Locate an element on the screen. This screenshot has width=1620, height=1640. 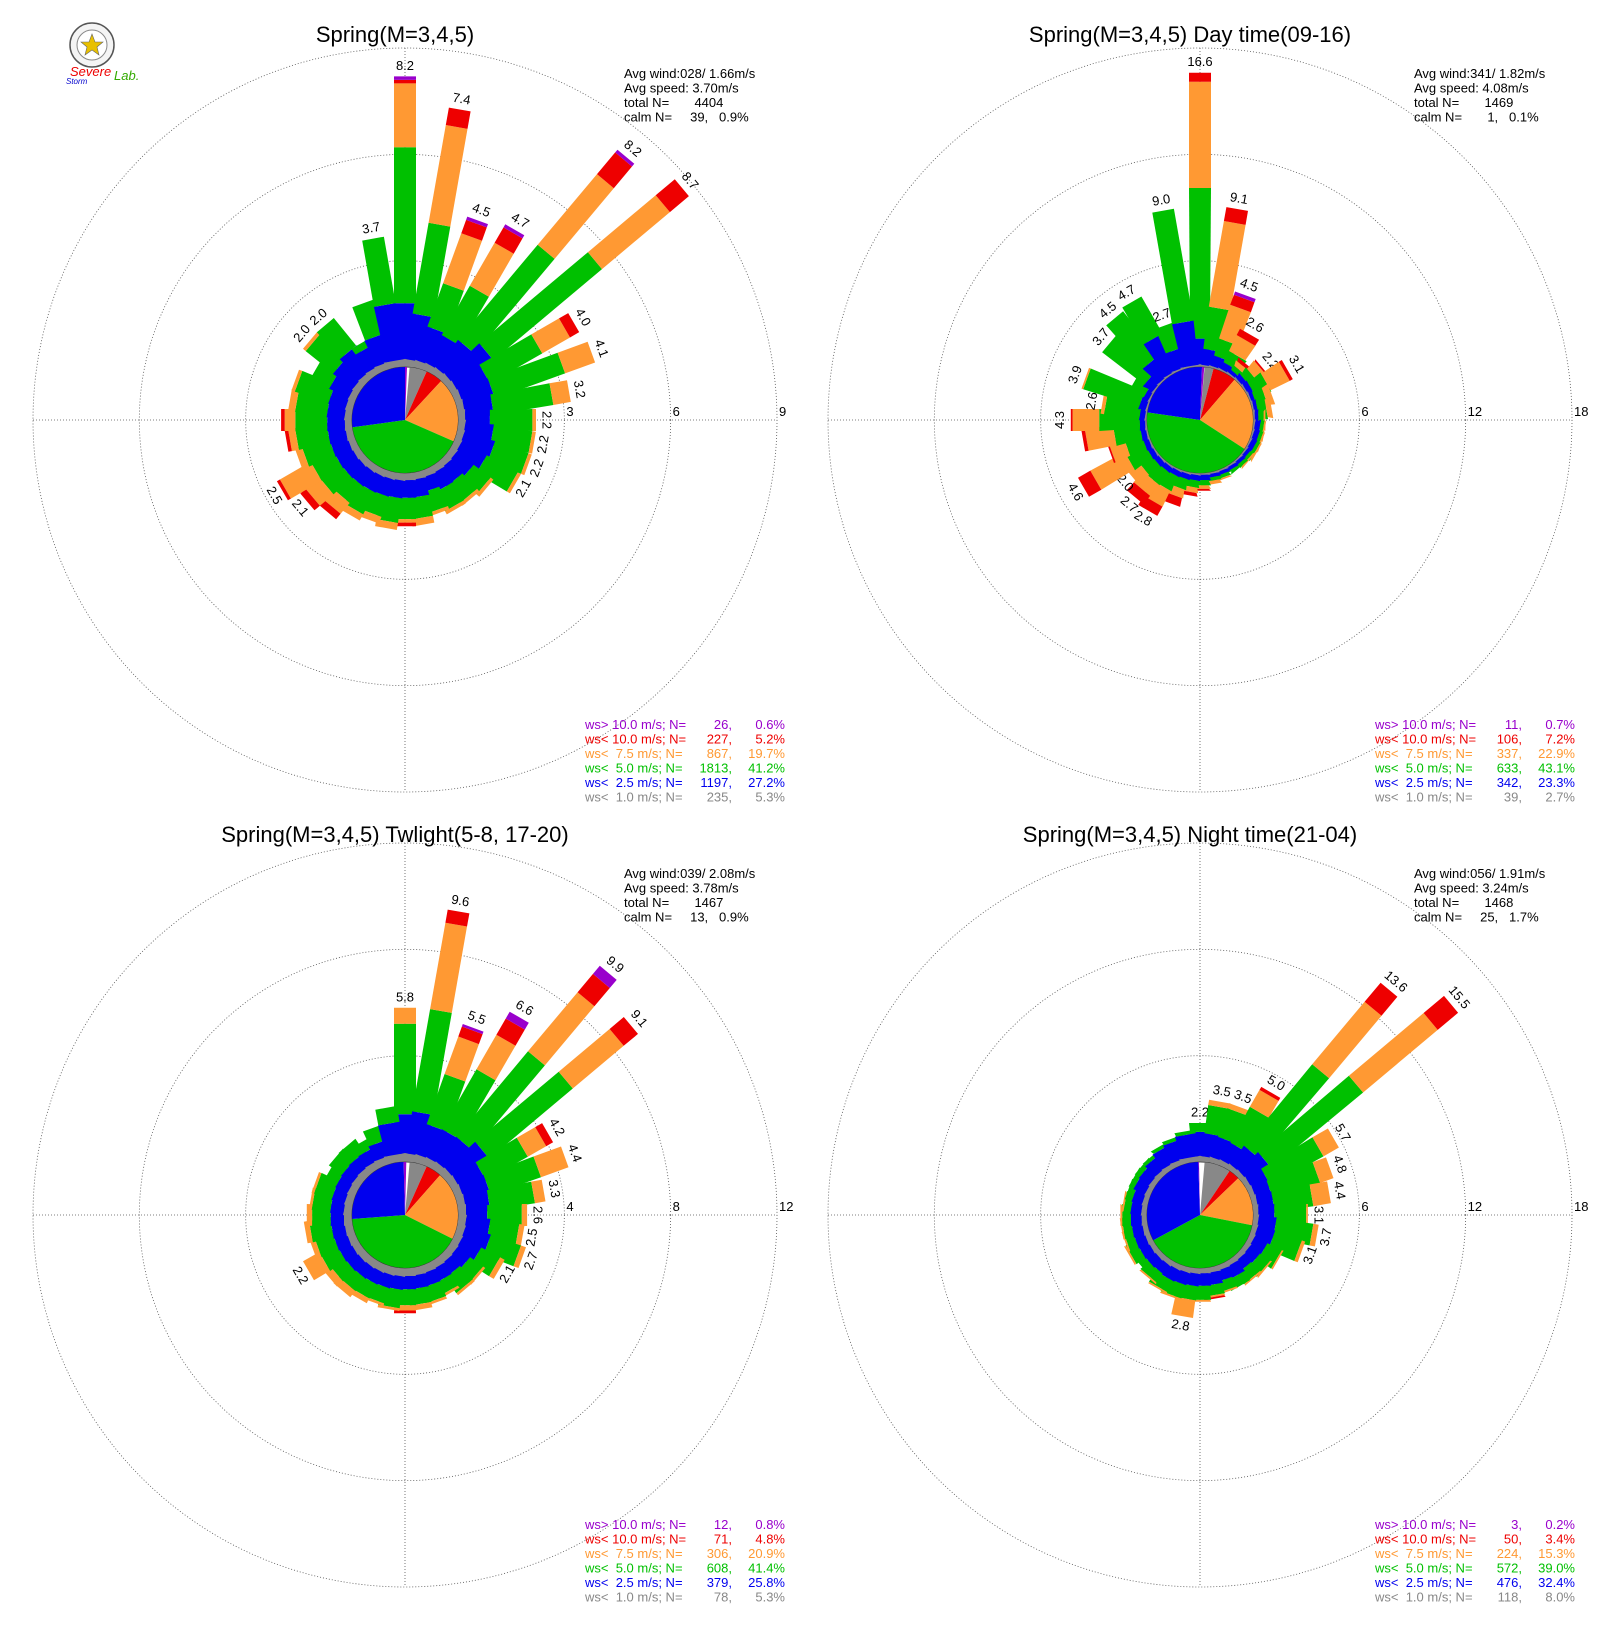
legend-percent: 39.0% is located at coordinates (1556, 1568).